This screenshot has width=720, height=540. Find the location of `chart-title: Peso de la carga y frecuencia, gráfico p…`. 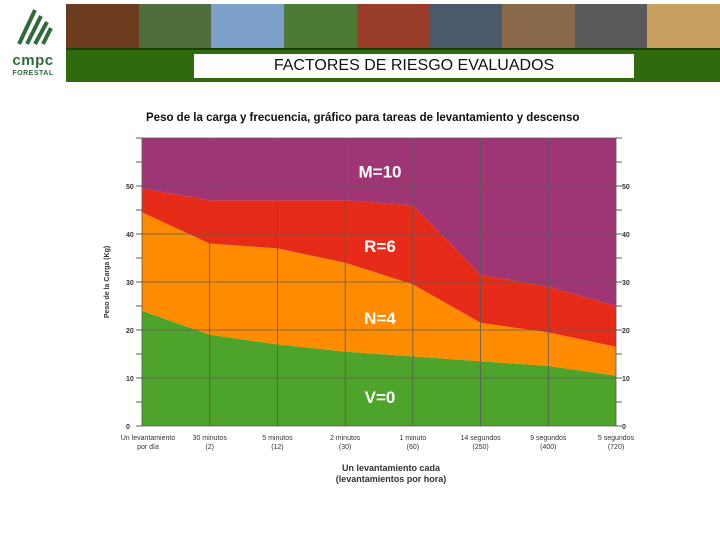

chart-title: Peso de la carga y frecuencia, gráfico p… is located at coordinates (362, 118).